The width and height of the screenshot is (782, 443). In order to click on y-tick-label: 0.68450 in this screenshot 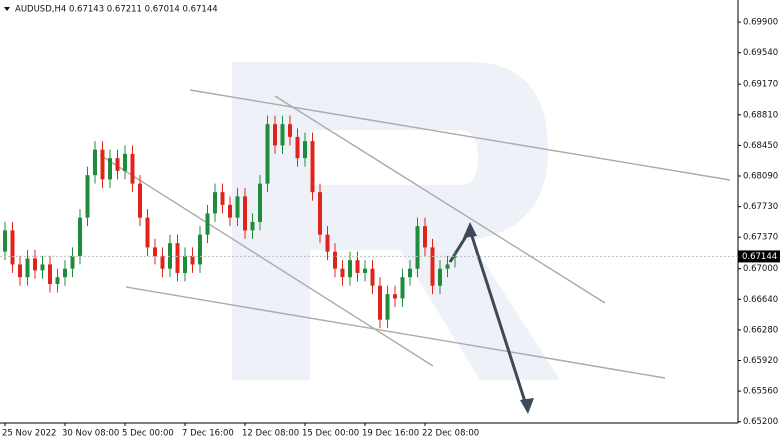, I will do `click(760, 146)`.